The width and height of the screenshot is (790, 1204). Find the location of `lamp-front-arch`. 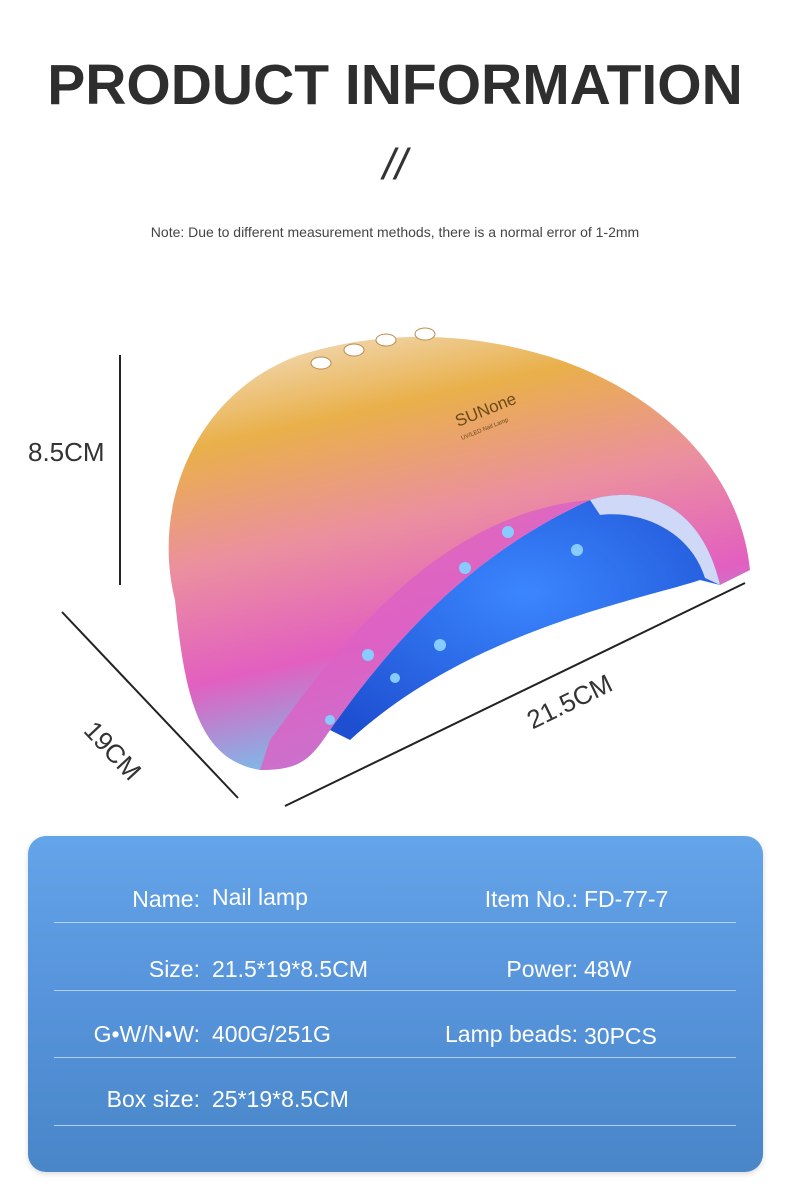

lamp-front-arch is located at coordinates (425, 635).